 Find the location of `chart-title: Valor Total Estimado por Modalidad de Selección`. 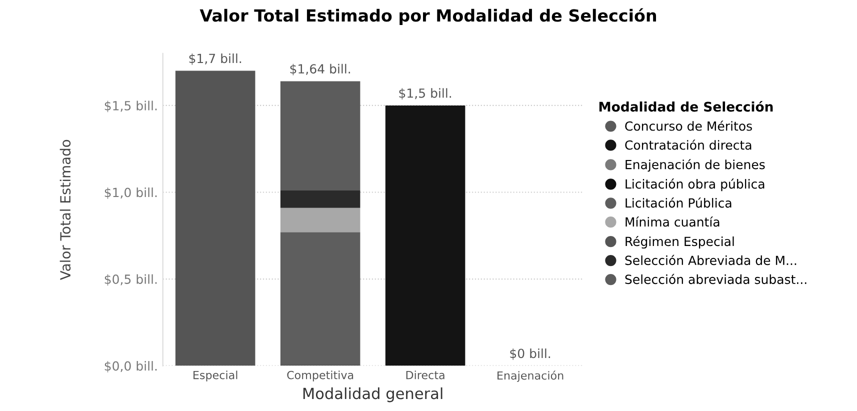

chart-title: Valor Total Estimado por Modalidad de Selección is located at coordinates (428, 17).